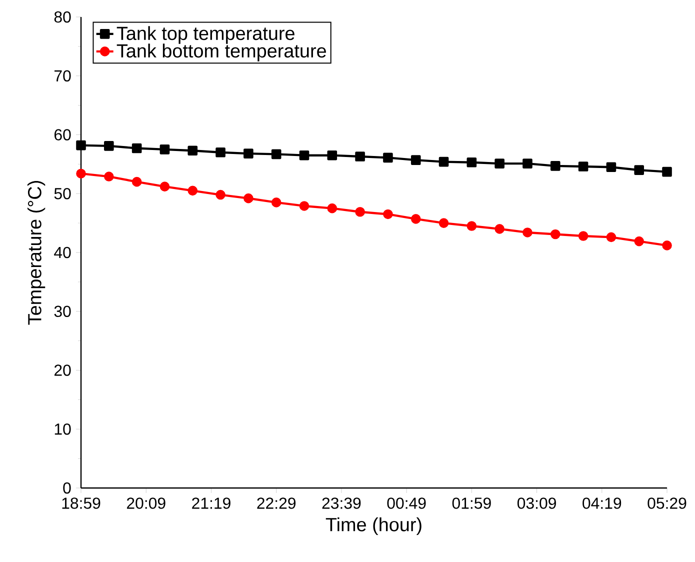  What do you see at coordinates (62, 76) in the screenshot?
I see `y-tick-label: 70` at bounding box center [62, 76].